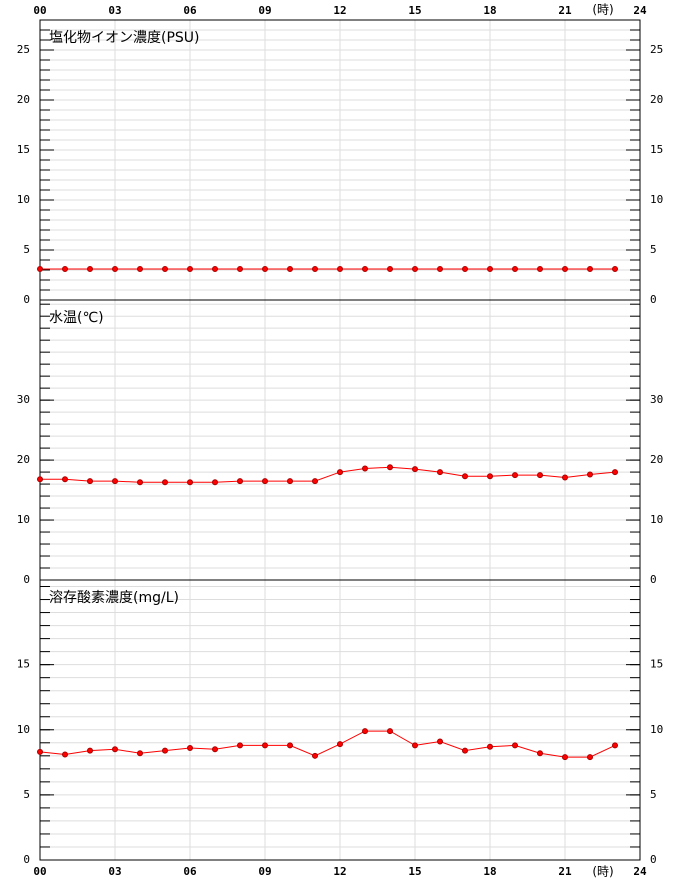 The width and height of the screenshot is (680, 884). Describe the element at coordinates (640, 10) in the screenshot. I see `x-tick-label: 24` at that location.